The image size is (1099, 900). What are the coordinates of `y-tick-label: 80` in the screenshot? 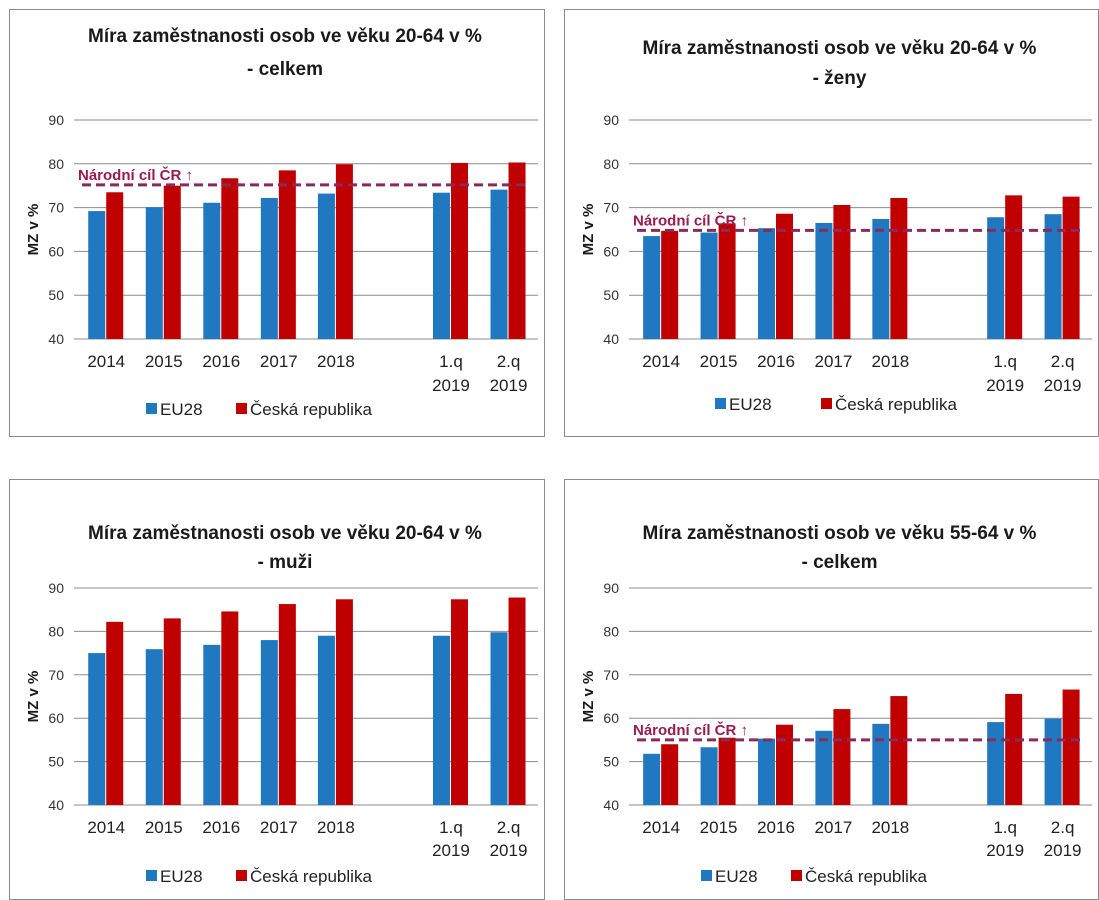 It's located at (56, 631).